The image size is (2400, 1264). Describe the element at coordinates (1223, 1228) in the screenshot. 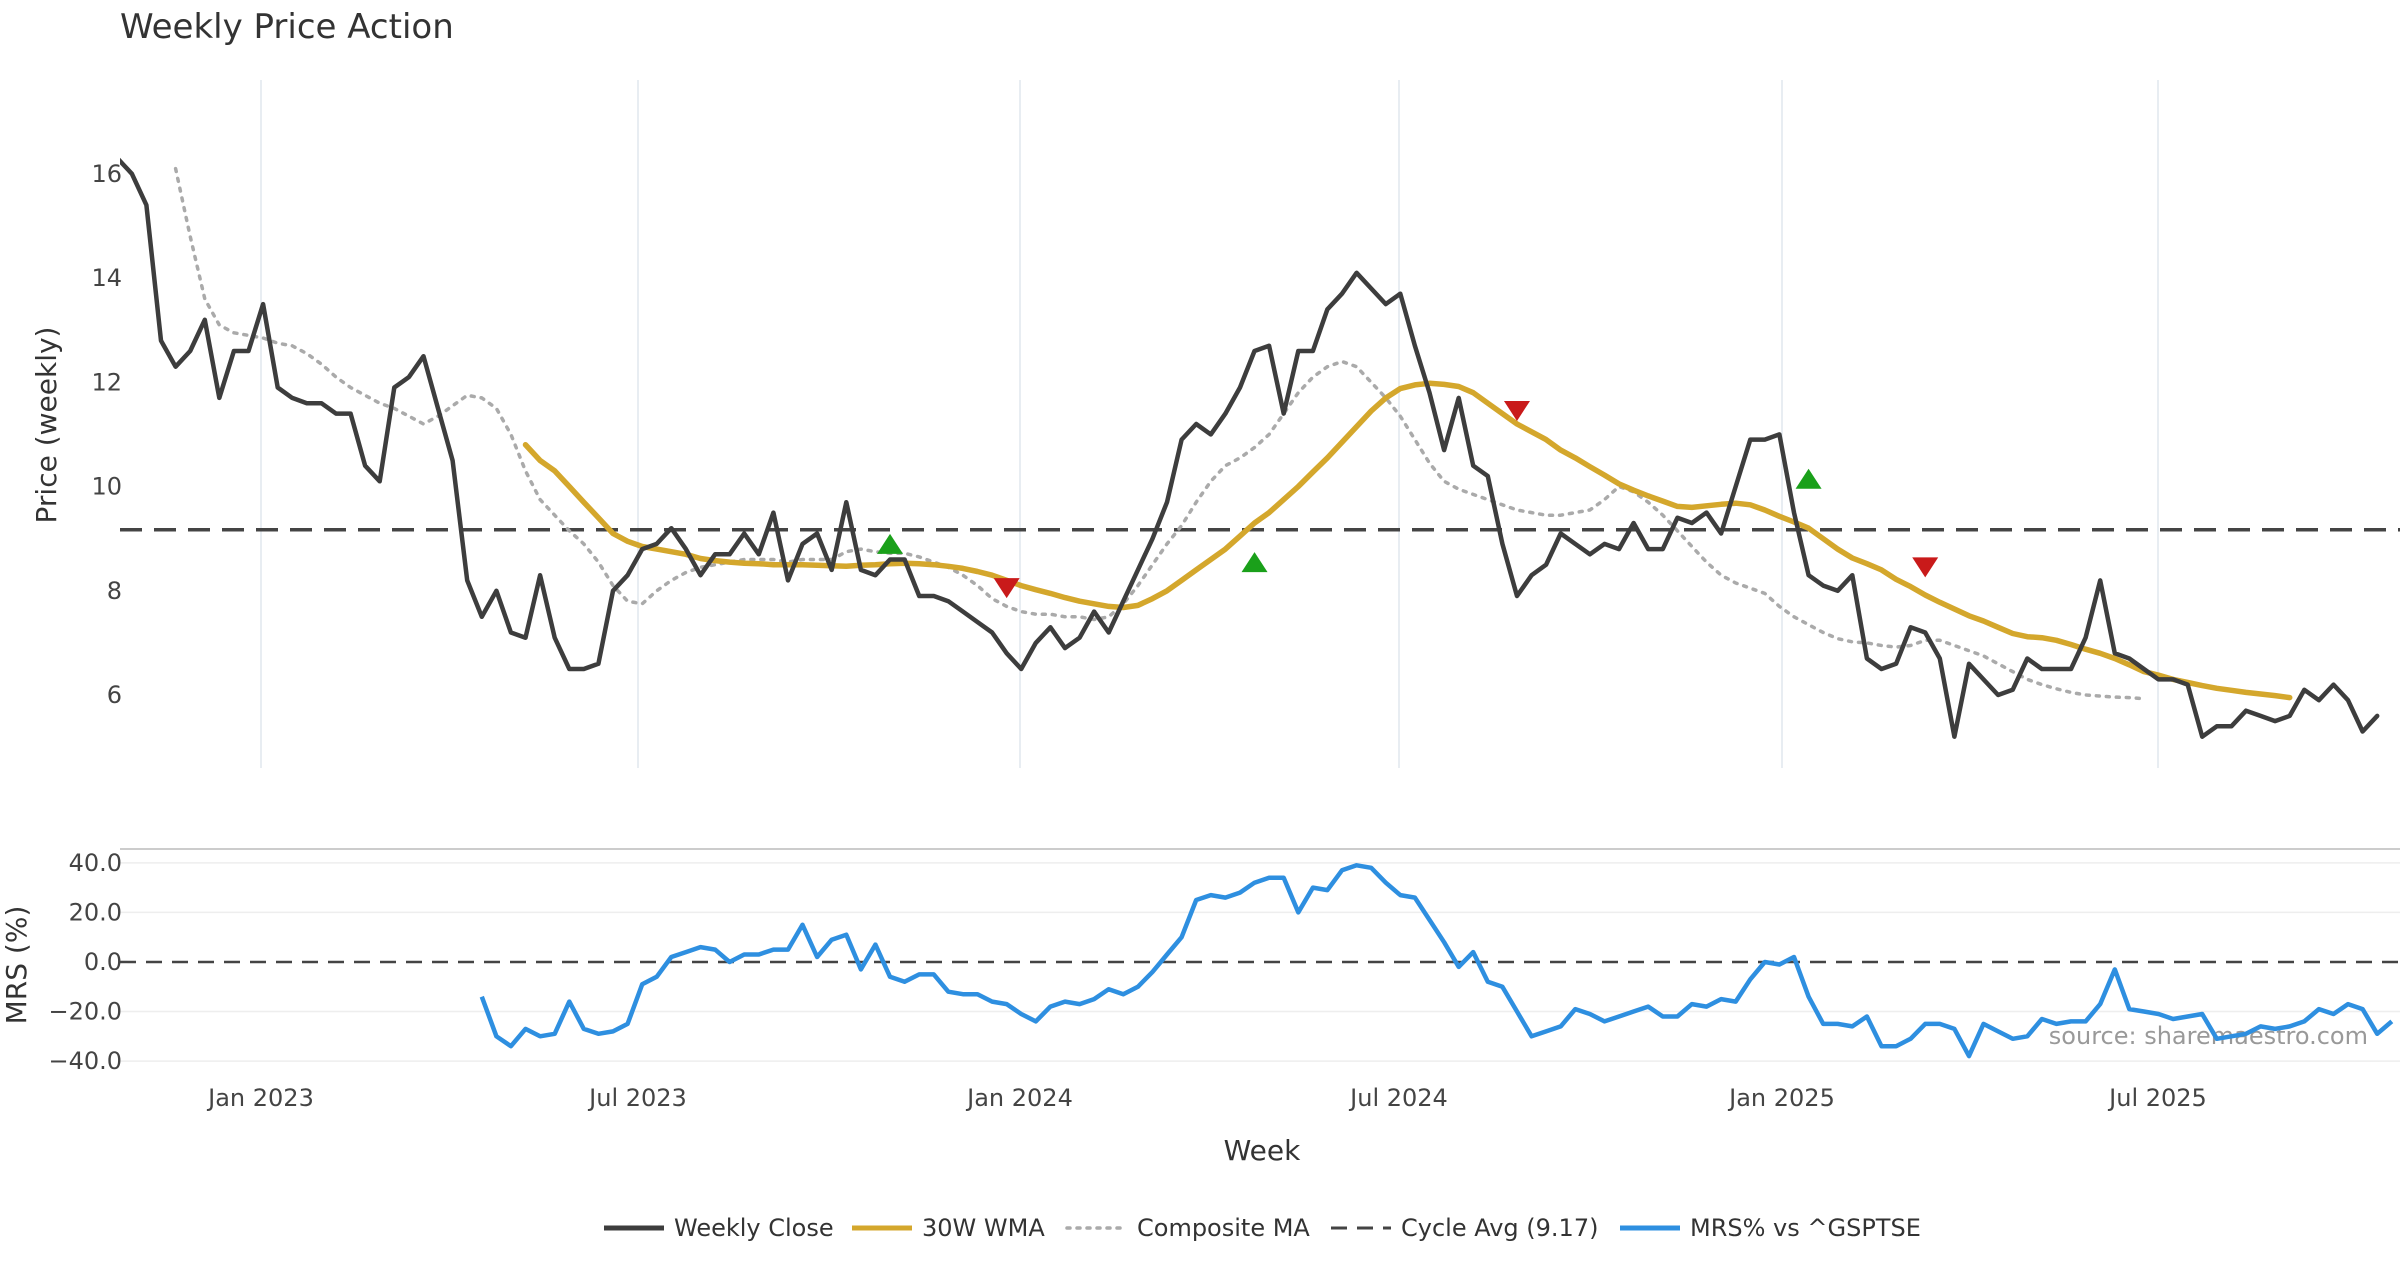

I see `legend-label-composite: Composite MA` at that location.